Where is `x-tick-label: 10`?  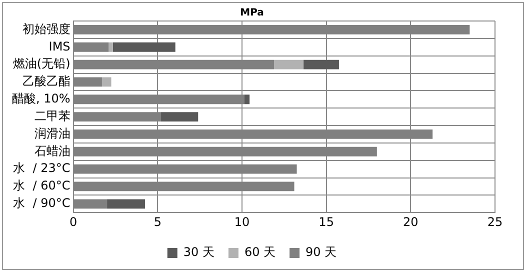 x-tick-label: 10 is located at coordinates (242, 221).